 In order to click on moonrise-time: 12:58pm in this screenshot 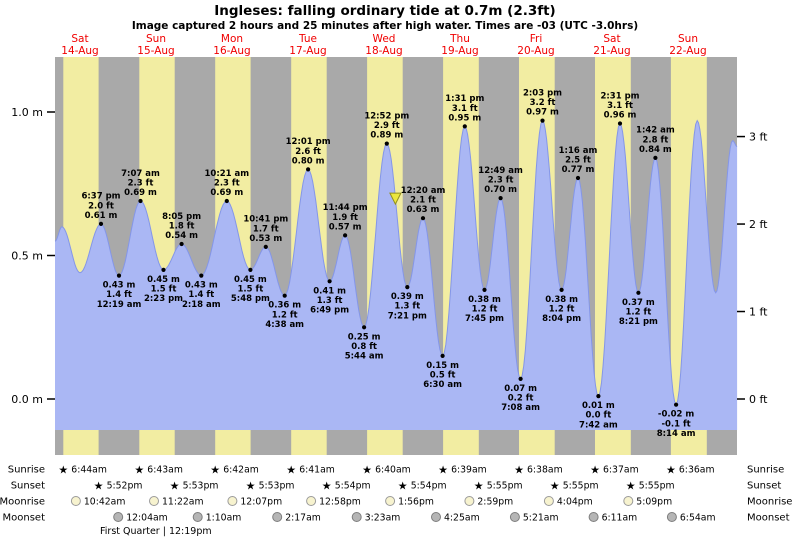, I will do `click(340, 502)`.